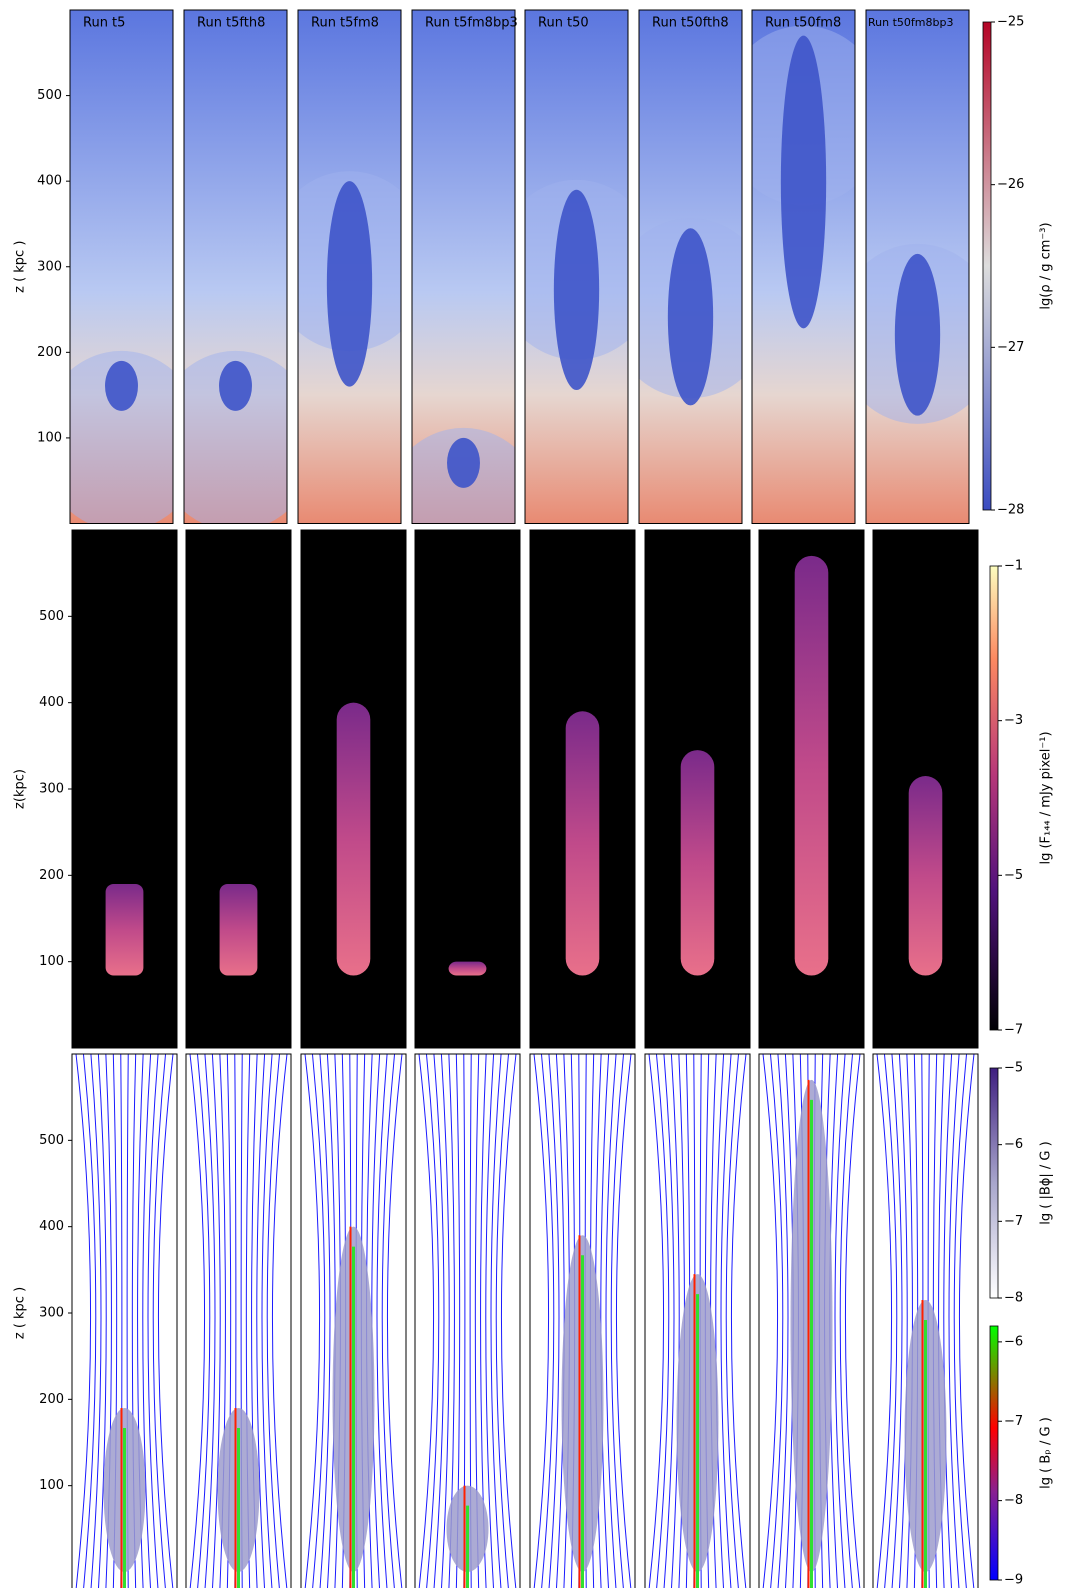 The image size is (1069, 1588). I want to click on colorbar-tick-label: −26, so click(1010, 184).